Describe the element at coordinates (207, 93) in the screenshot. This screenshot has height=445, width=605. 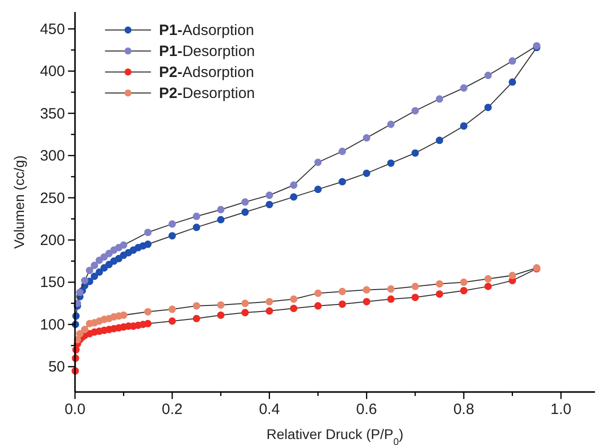
I see `legend-label: P2-Desorption` at that location.